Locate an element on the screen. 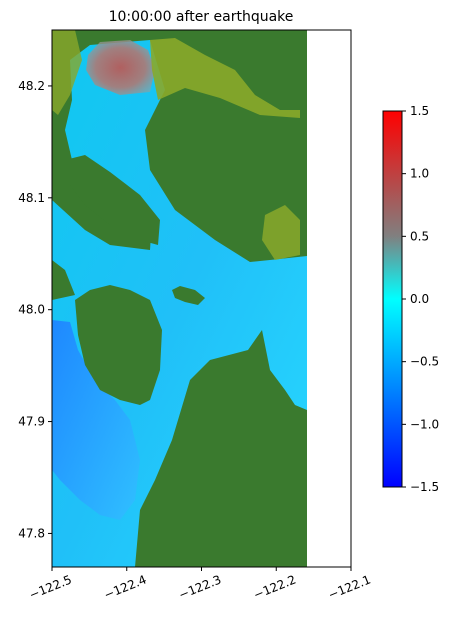 This screenshot has height=619, width=454. y-tick-label: 48.0 is located at coordinates (31, 310).